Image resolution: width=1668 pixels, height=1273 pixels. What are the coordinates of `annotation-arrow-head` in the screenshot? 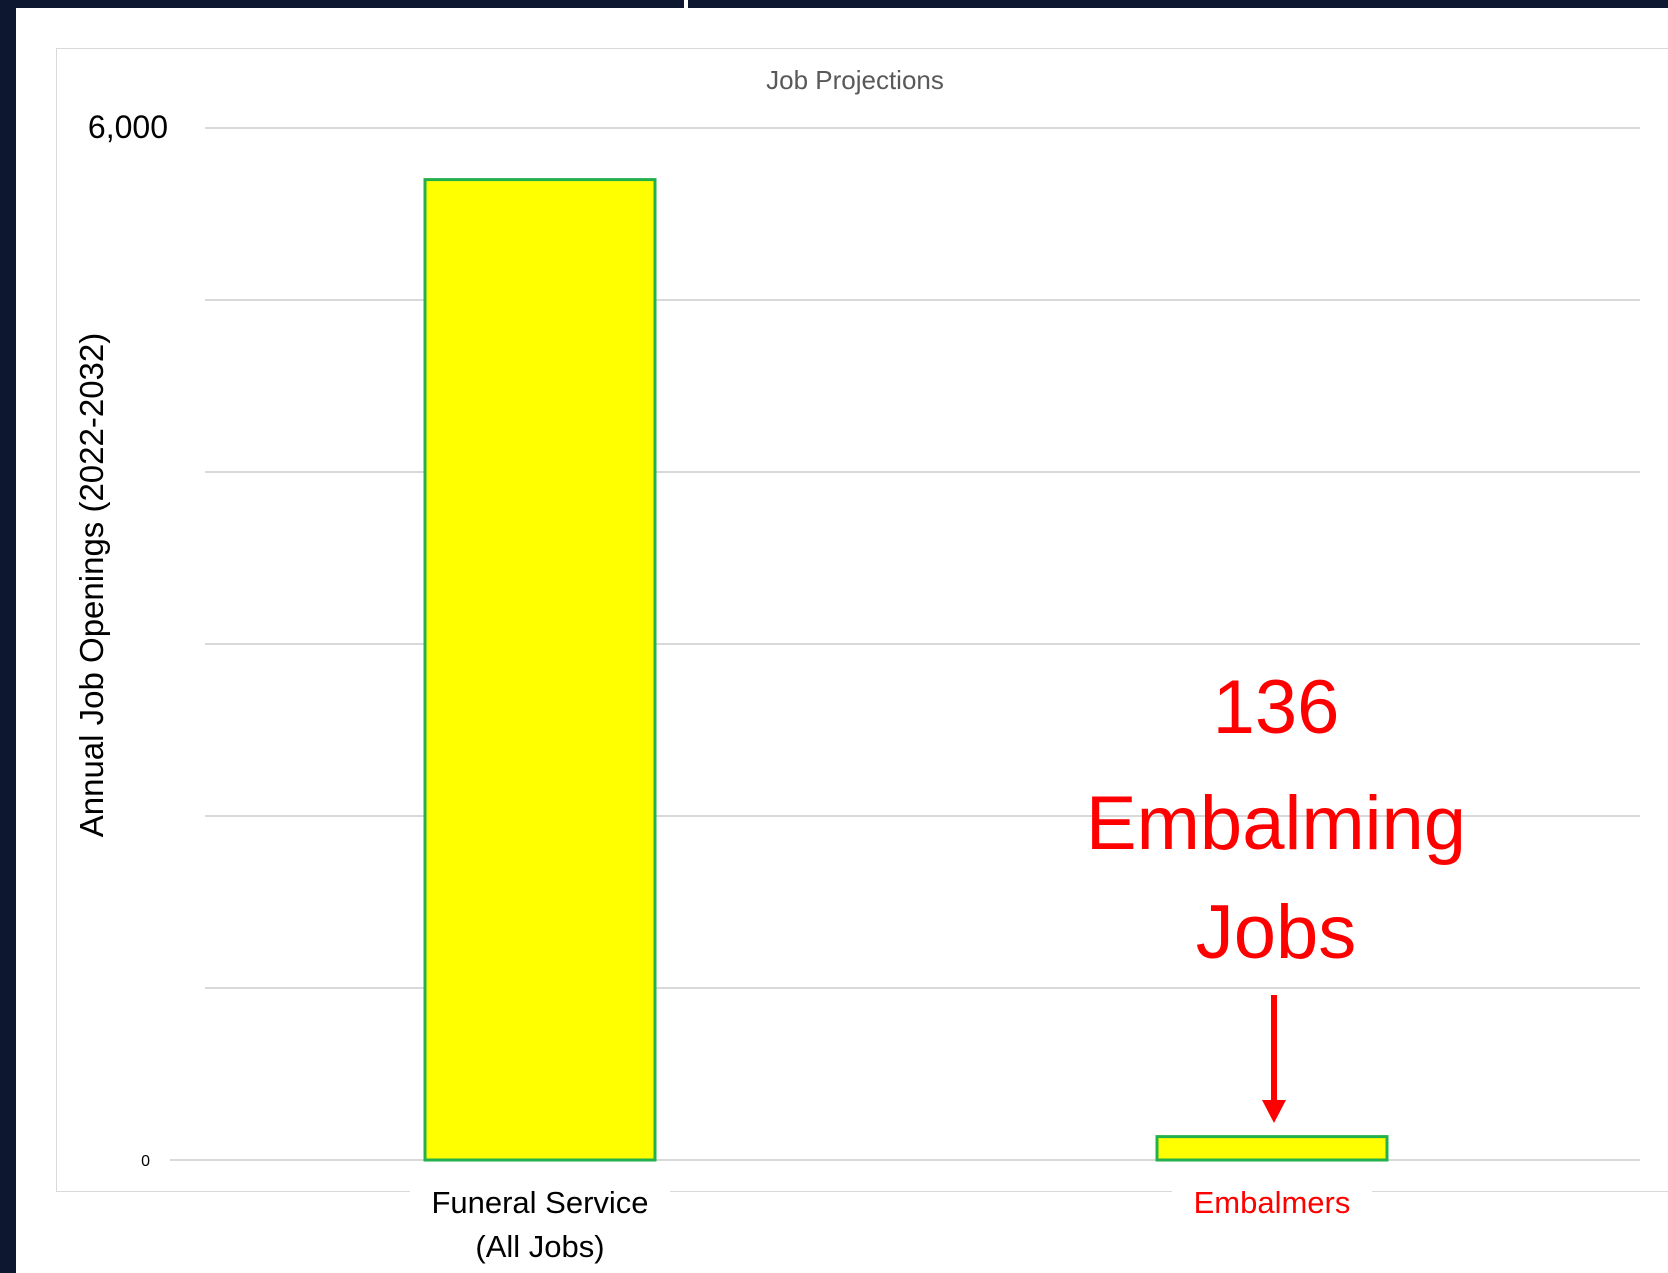 It's located at (1274, 1111).